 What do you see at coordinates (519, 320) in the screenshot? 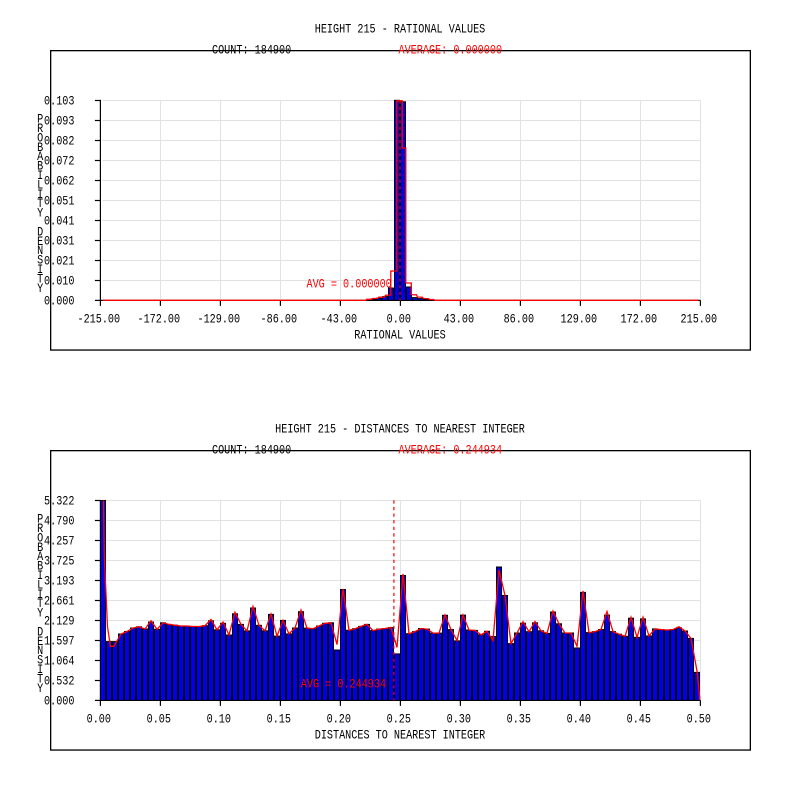
I see `svg-text: 86.00` at bounding box center [519, 320].